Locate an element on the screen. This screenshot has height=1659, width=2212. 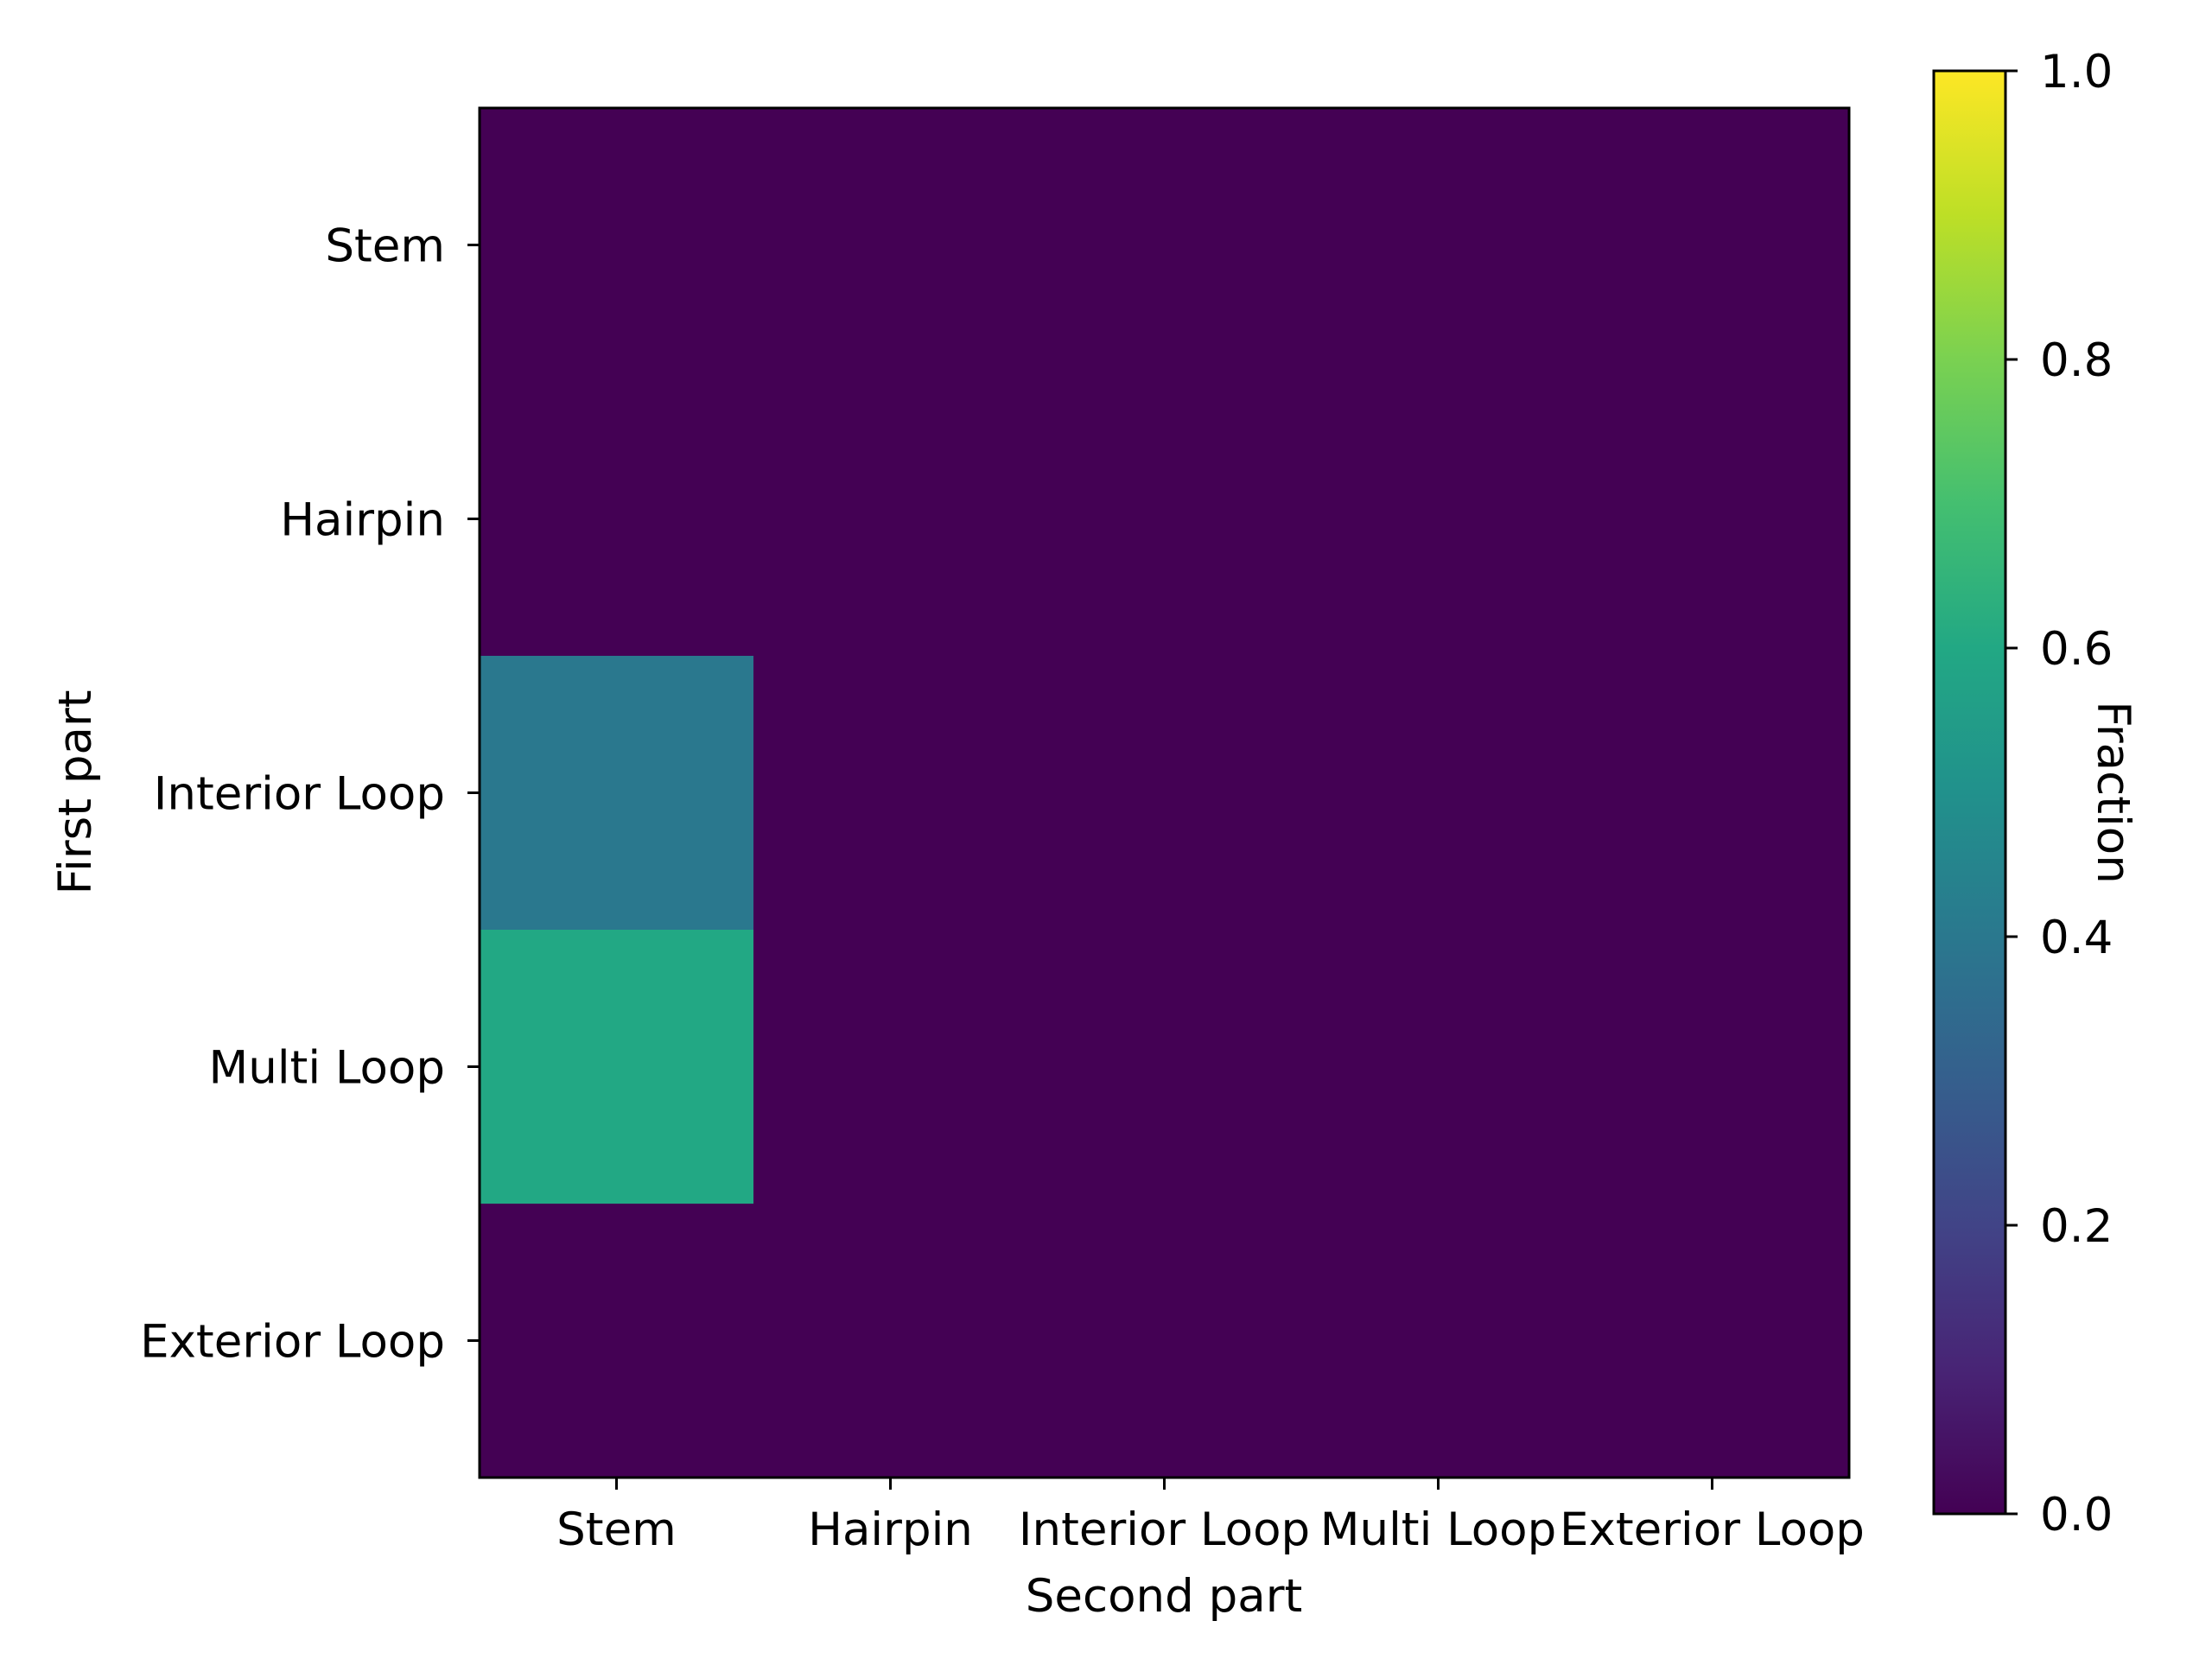
x-tick-label: Exterior Loop is located at coordinates (1712, 1529).